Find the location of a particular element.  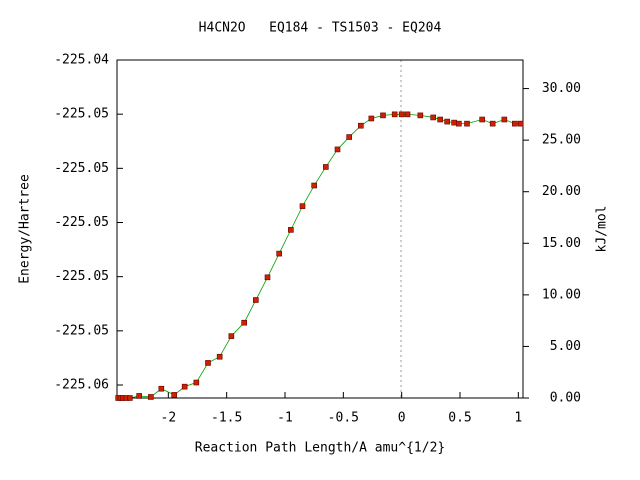

y2-tick-label: 30.00 is located at coordinates (561, 88).